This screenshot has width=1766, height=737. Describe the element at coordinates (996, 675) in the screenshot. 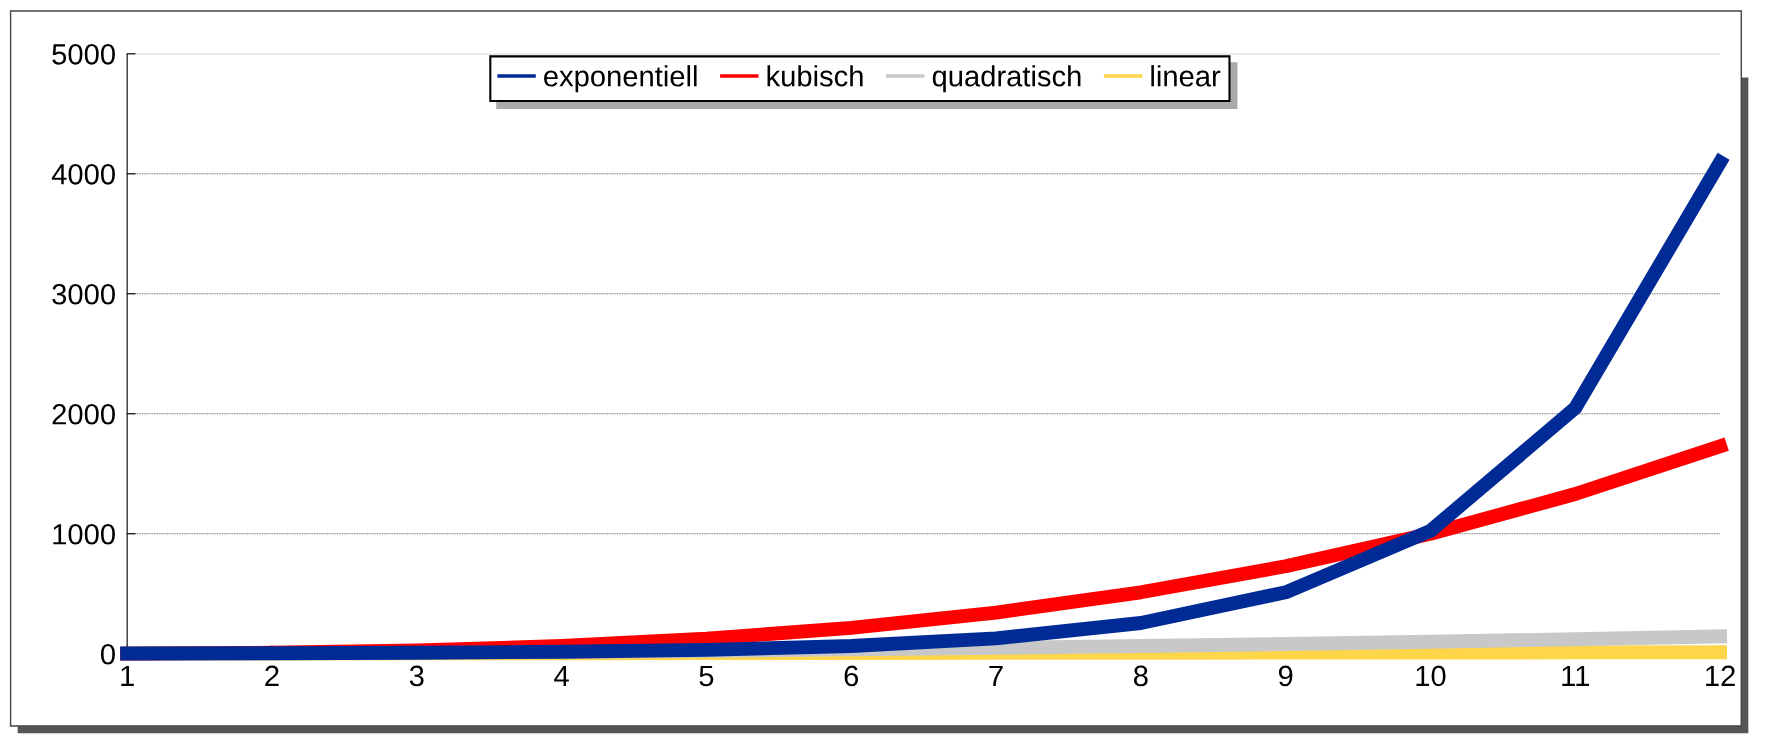

I see `x-tick-label: 7` at that location.